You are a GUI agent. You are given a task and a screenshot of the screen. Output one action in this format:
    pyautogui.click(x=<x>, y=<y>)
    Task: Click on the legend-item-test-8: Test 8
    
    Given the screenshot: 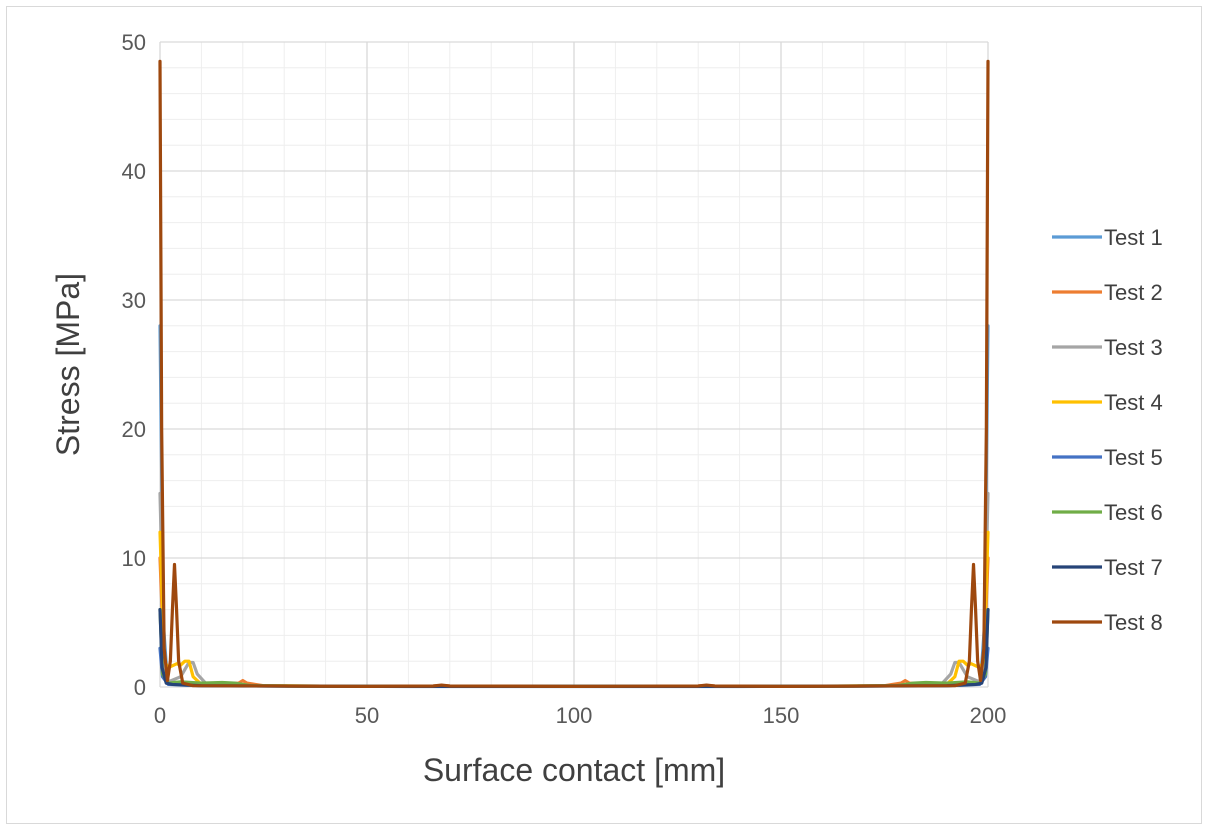 What is the action you would take?
    pyautogui.click(x=1107, y=622)
    